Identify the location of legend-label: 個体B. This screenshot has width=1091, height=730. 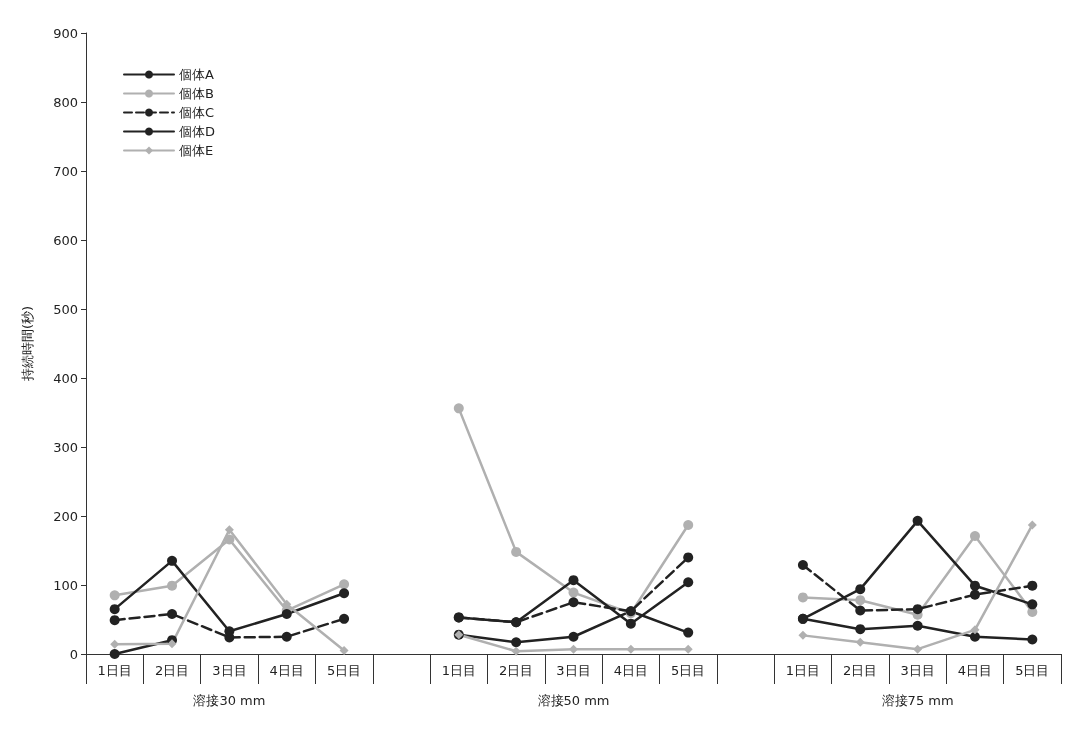
(196, 93).